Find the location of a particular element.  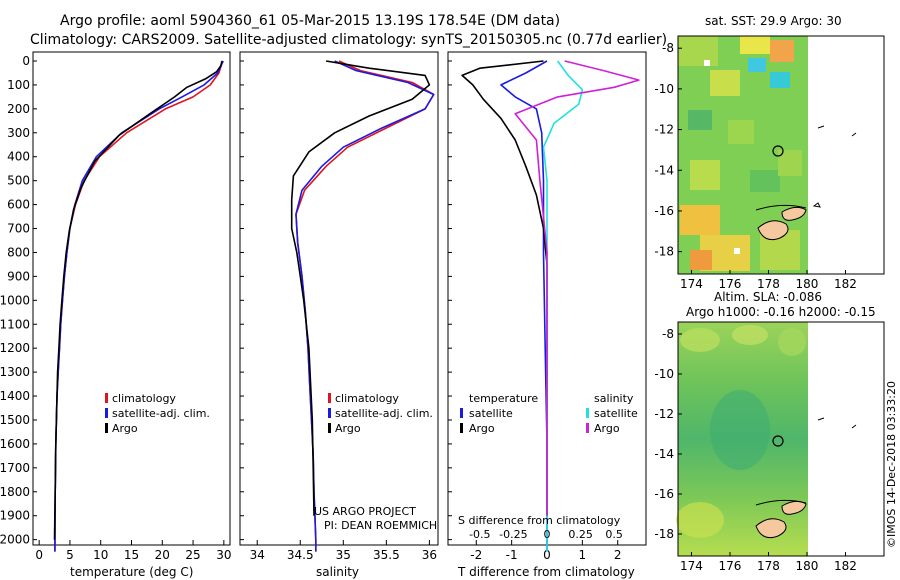

x-tick-label: 25 is located at coordinates (192, 555).